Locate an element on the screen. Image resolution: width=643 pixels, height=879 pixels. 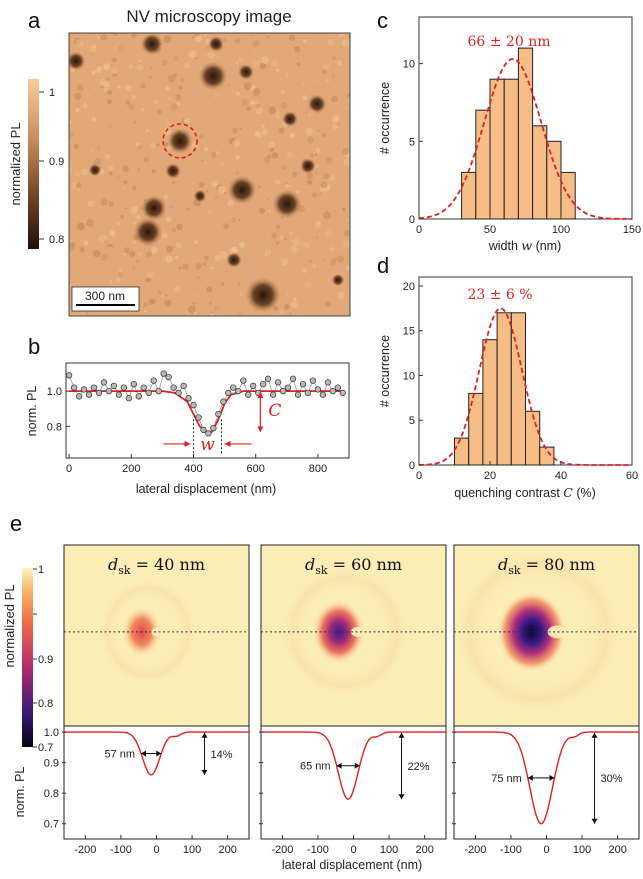
sim-map-2: dsk = 60 nm is located at coordinates (353, 635).